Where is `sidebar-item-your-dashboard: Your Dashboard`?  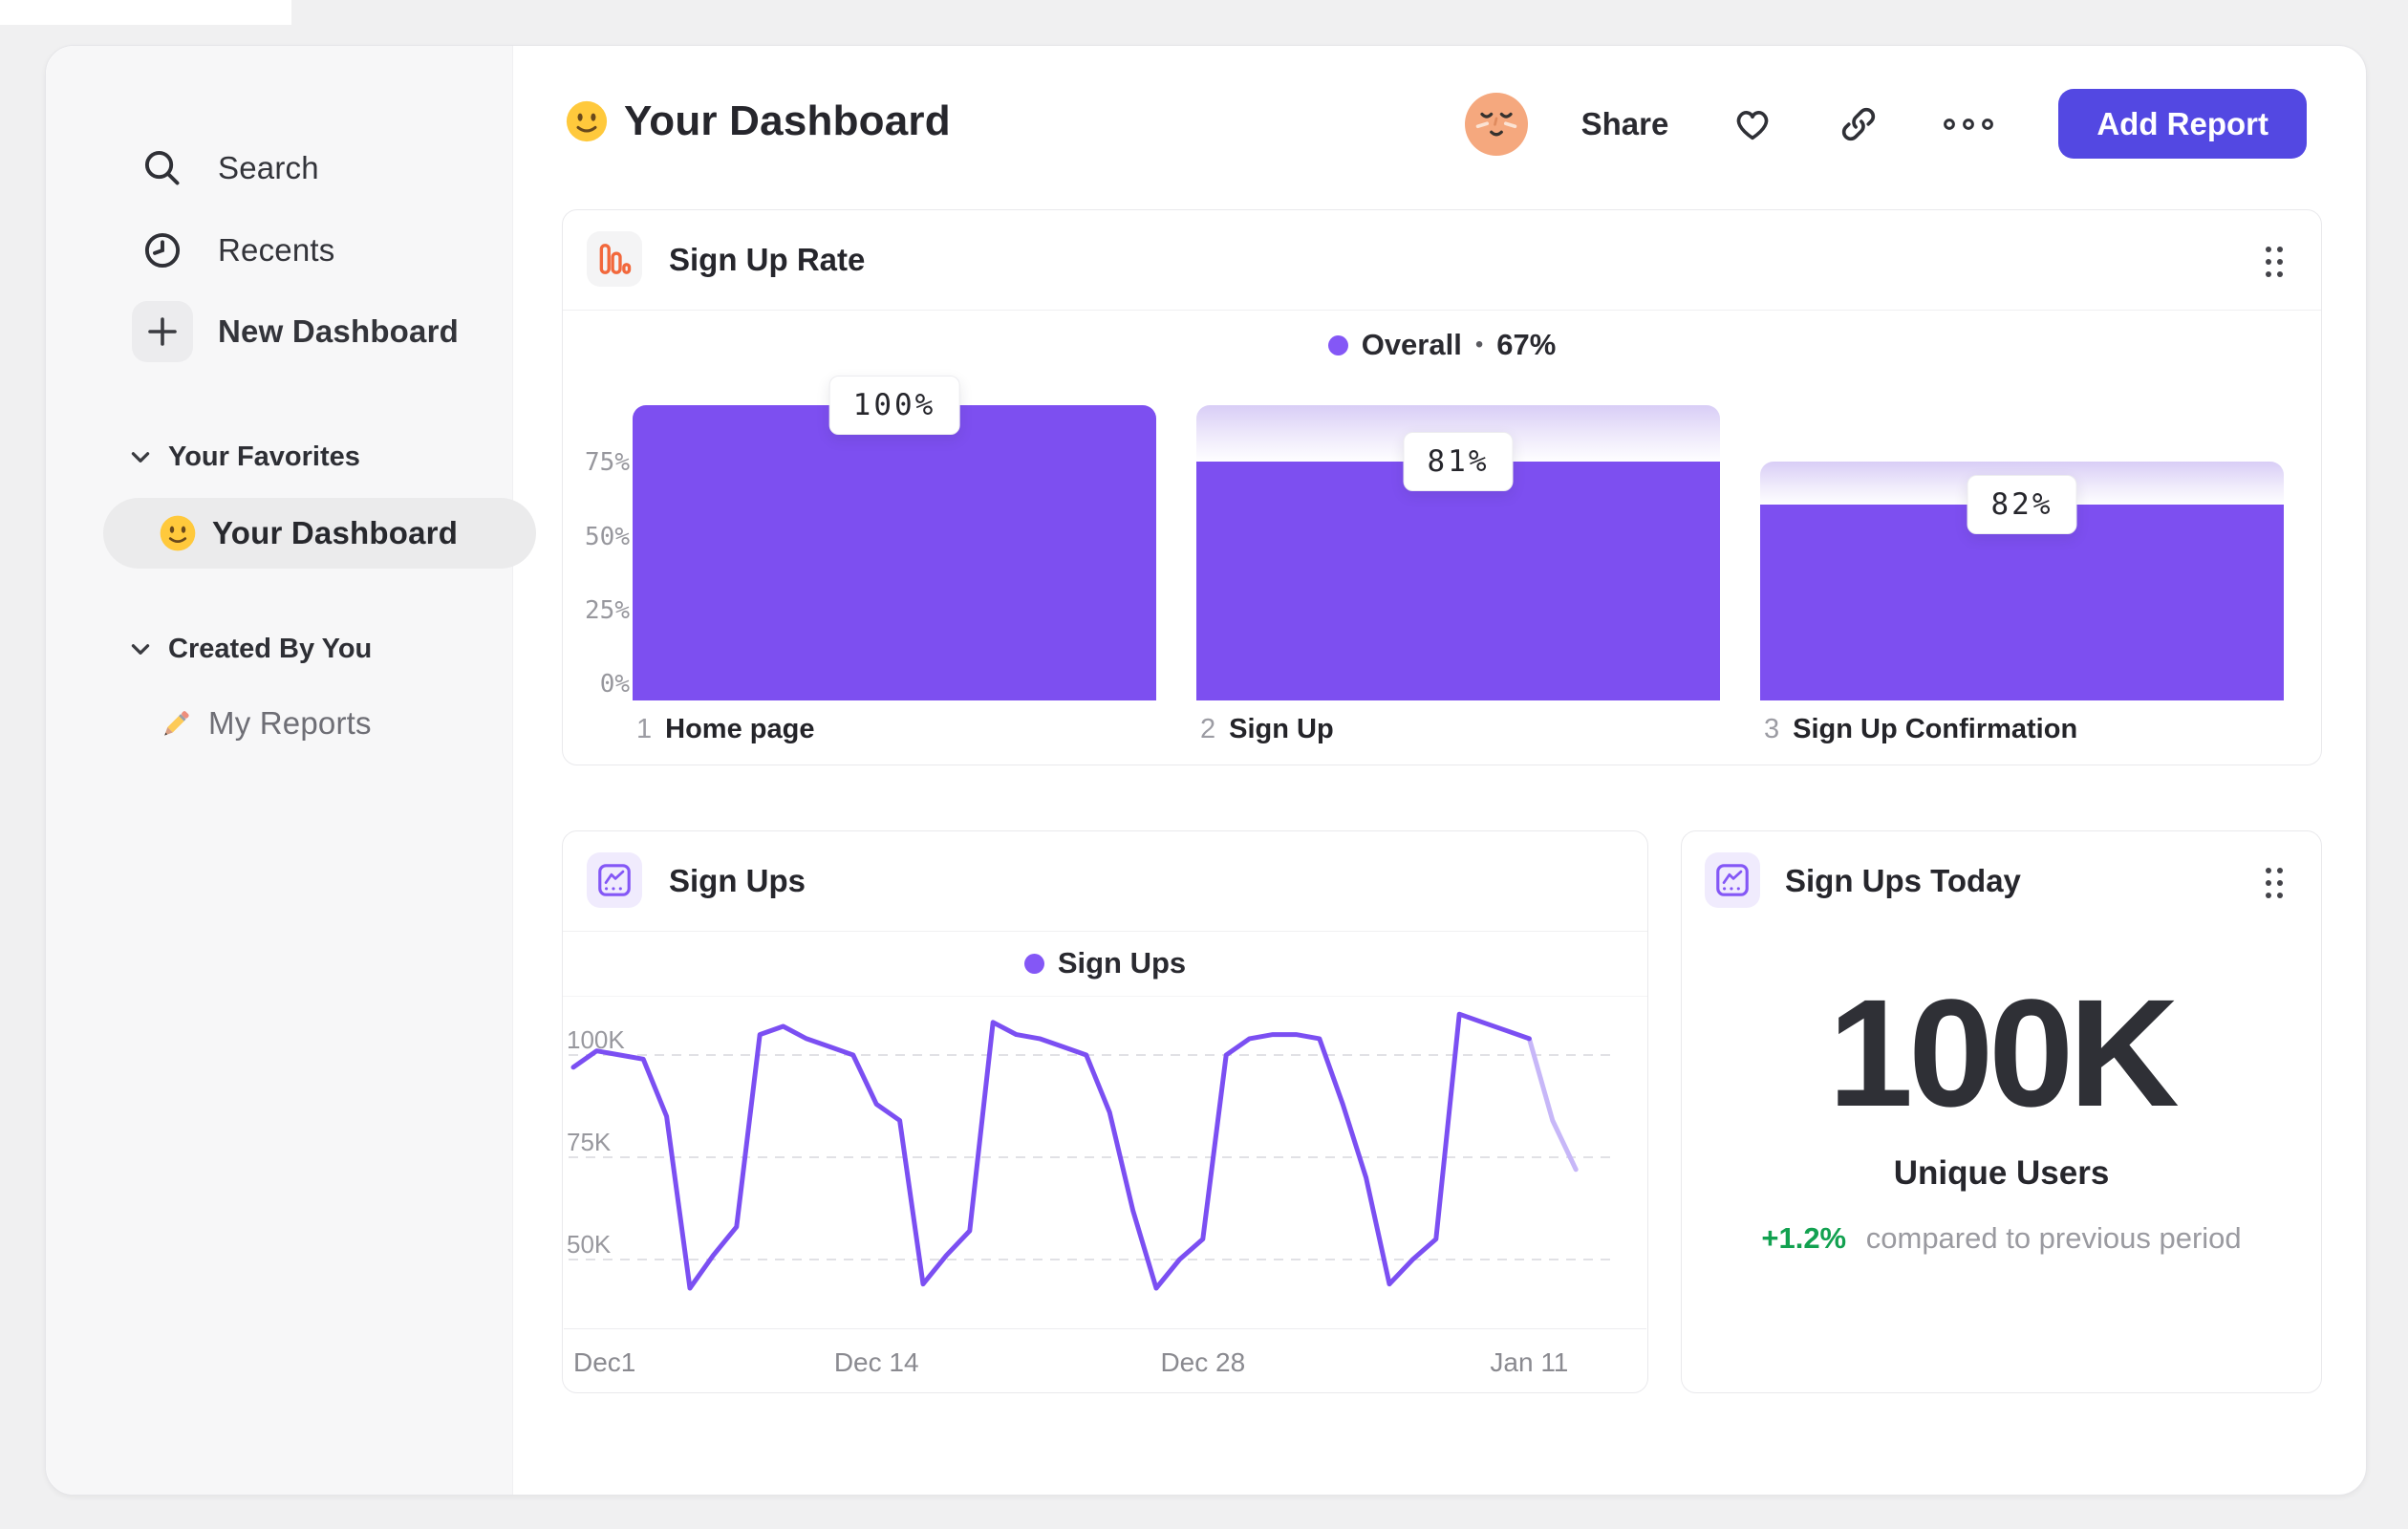
sidebar-item-your-dashboard: Your Dashboard is located at coordinates (320, 533).